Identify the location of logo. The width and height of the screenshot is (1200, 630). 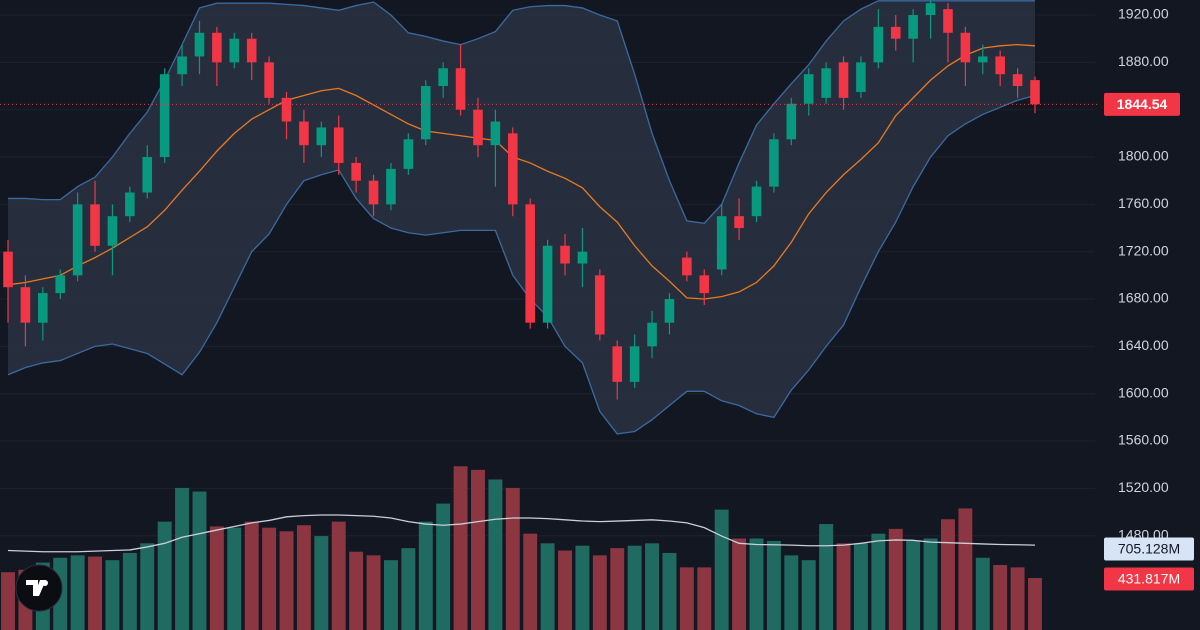
(39, 588).